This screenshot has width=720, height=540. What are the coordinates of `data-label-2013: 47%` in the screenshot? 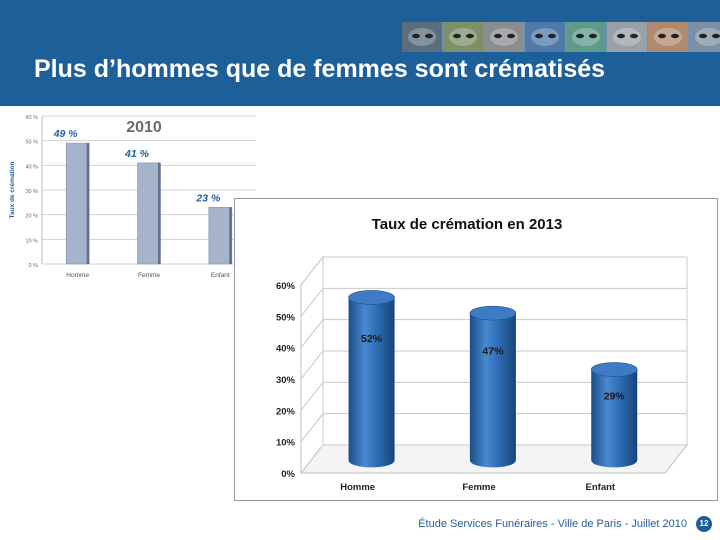 It's located at (493, 352).